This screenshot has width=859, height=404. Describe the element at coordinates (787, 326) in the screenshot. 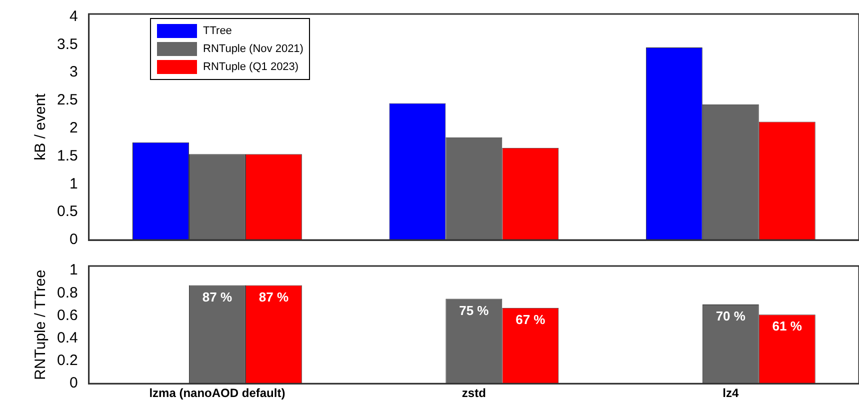

I see `data-label: 61 %` at that location.